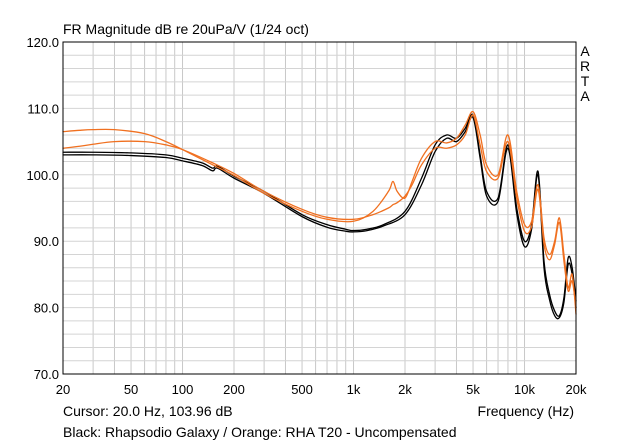  What do you see at coordinates (473, 389) in the screenshot?
I see `x-tick-label: 5k` at bounding box center [473, 389].